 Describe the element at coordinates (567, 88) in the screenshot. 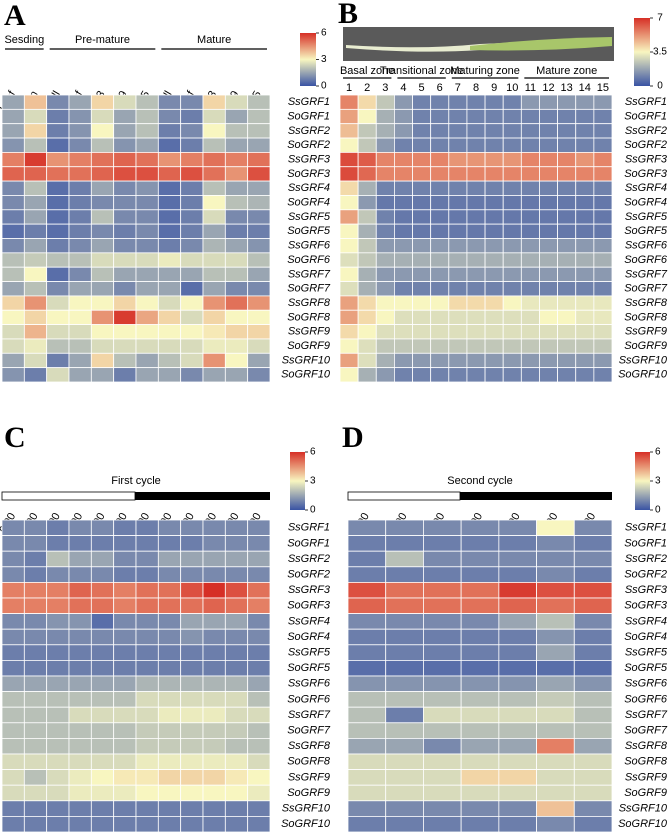

I see `column-label: 13` at that location.